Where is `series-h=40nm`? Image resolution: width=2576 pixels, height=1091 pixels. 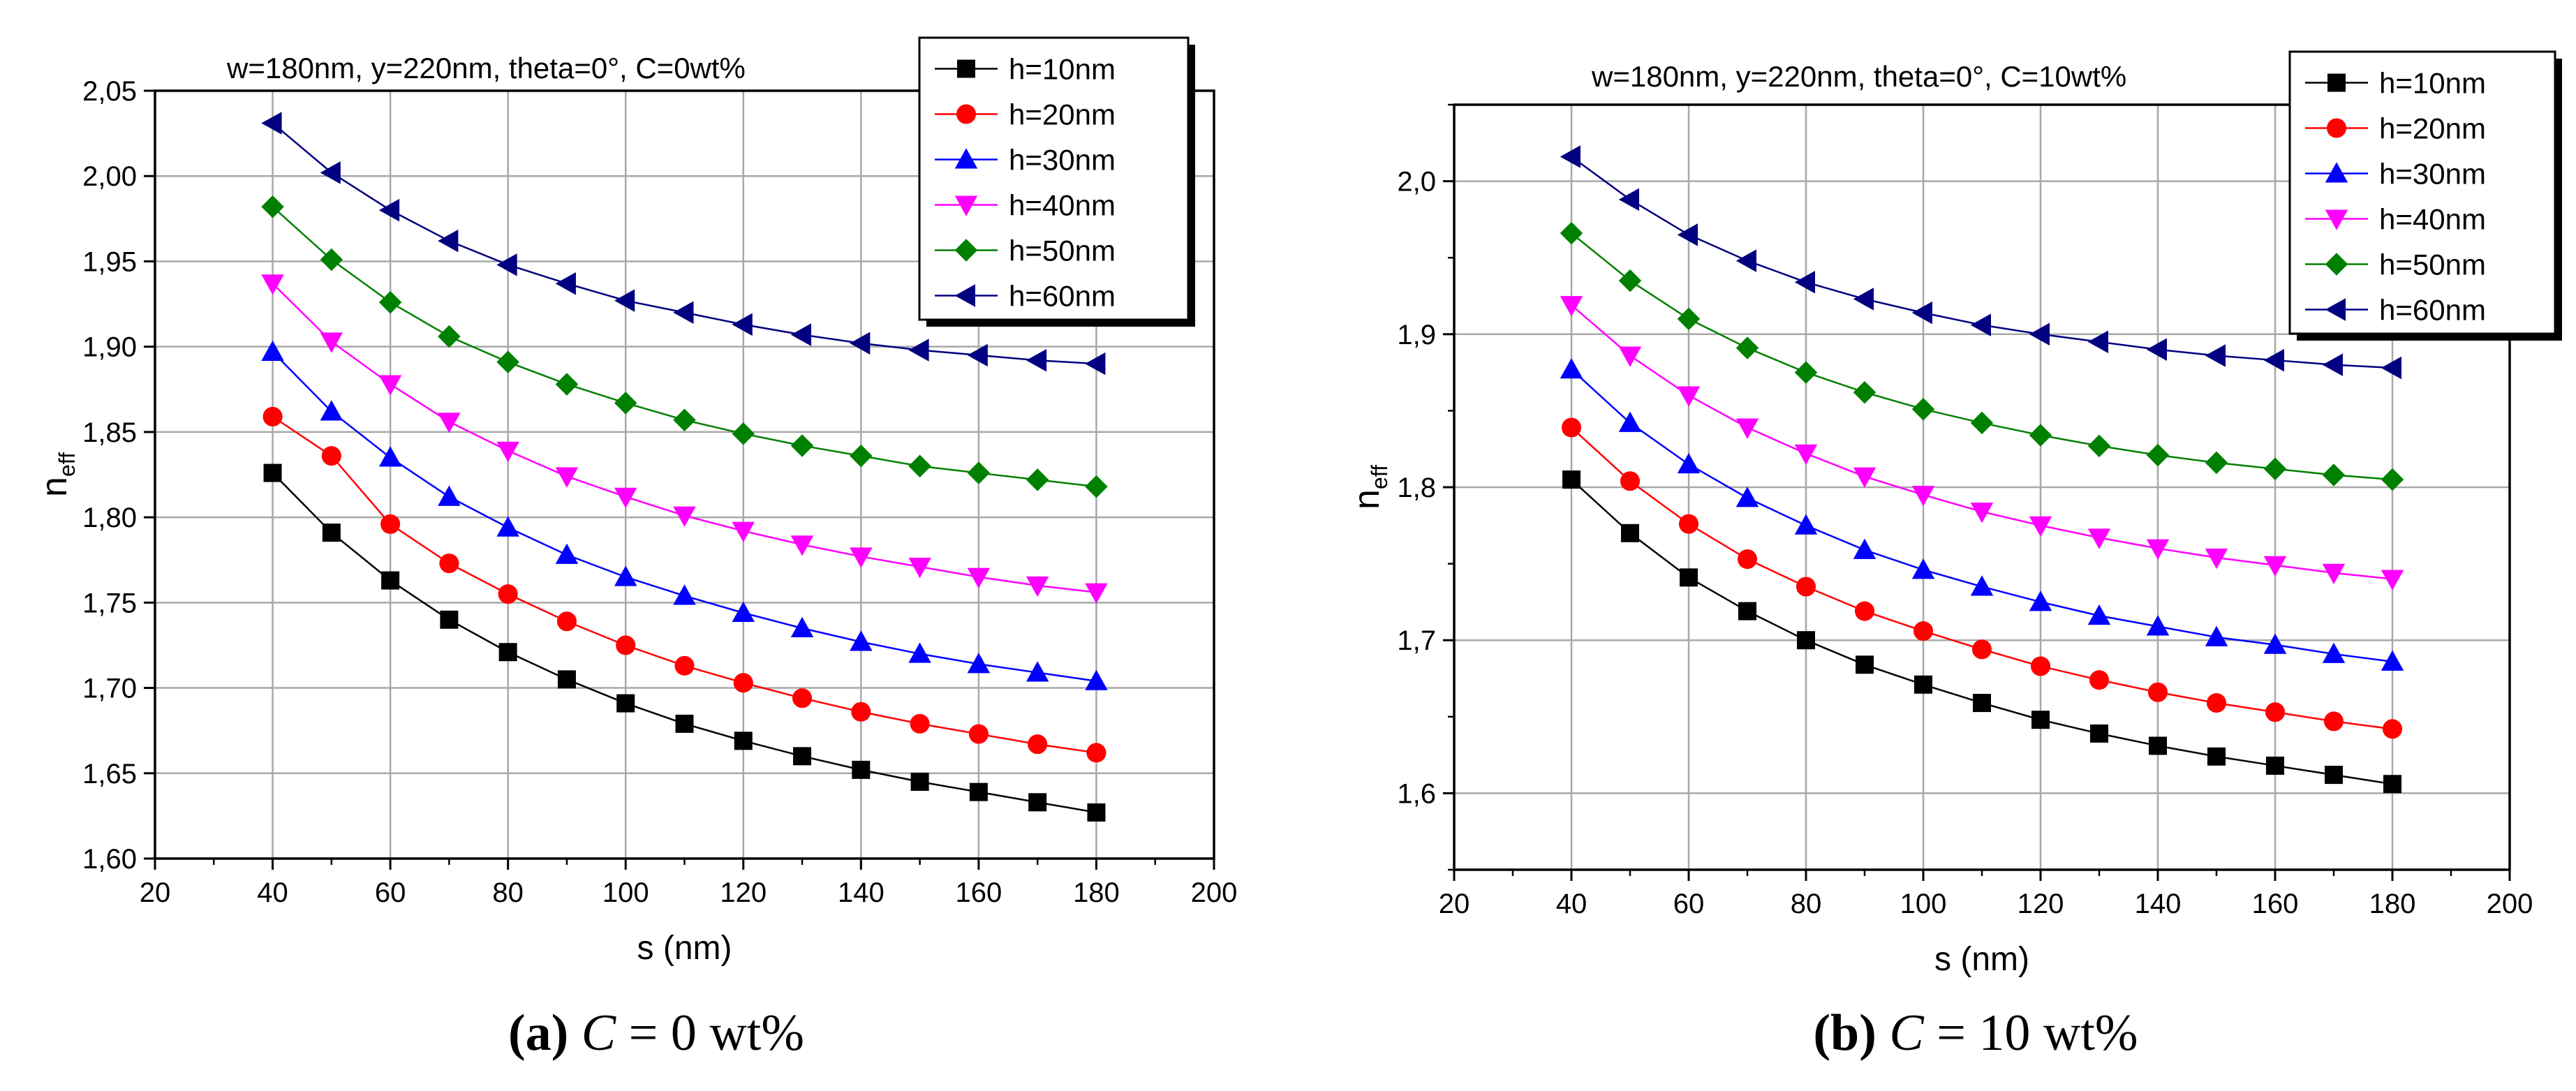 series-h=40nm is located at coordinates (684, 439).